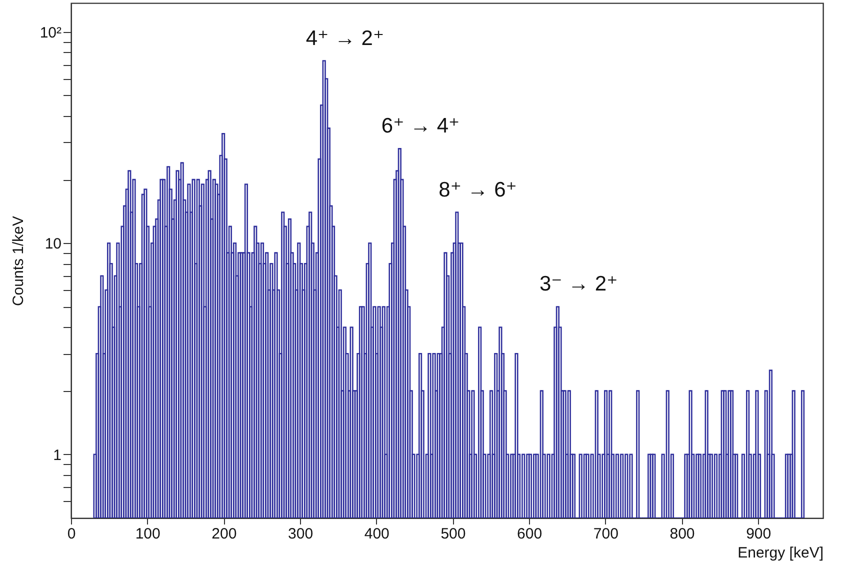 This screenshot has height=569, width=865. Describe the element at coordinates (345, 38) in the screenshot. I see `annotation: 4⁺ → 2⁺` at that location.